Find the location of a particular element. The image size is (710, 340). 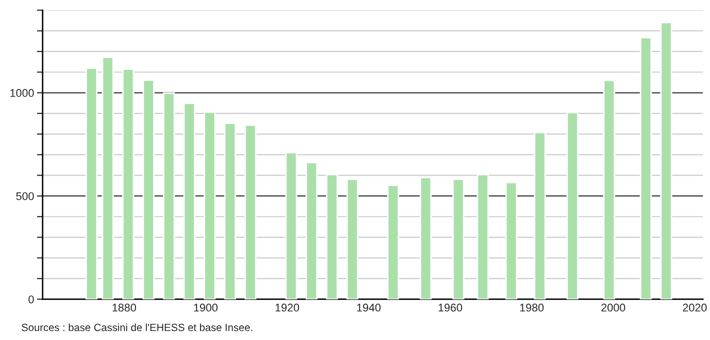

x-tick-label: 1940 is located at coordinates (369, 308).